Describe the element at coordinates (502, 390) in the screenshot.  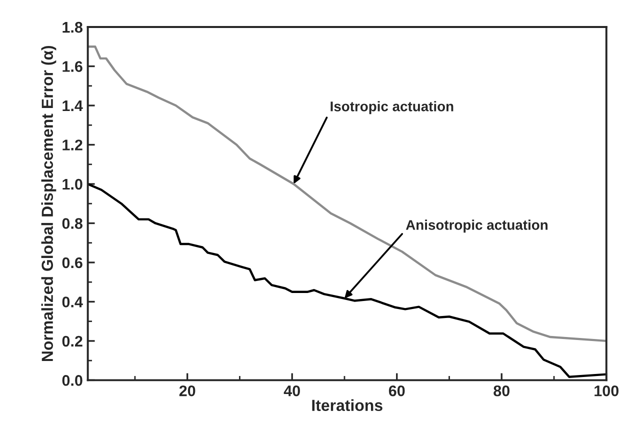
I see `x-tick-label: 80` at that location.